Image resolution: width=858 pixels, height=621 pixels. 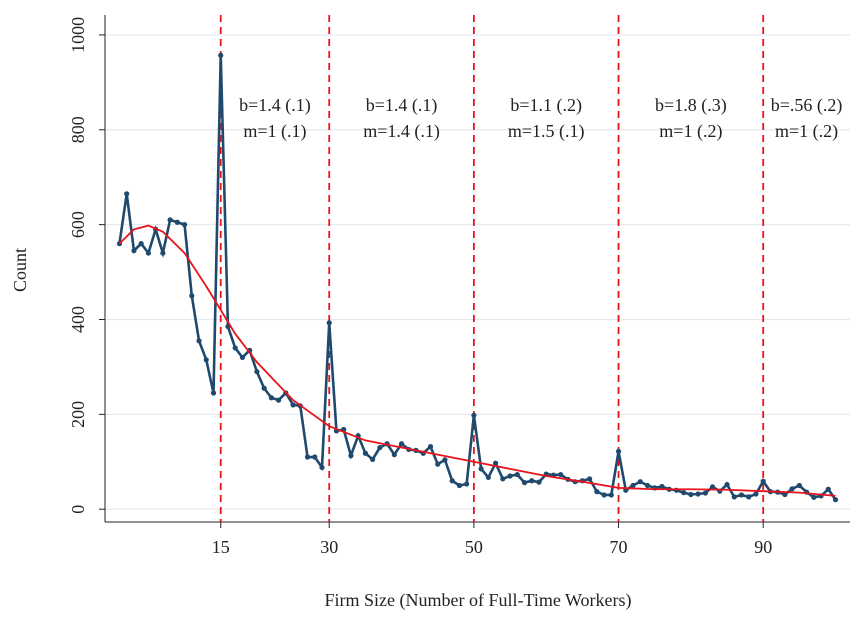 What do you see at coordinates (78, 319) in the screenshot?
I see `y-tick-label: 400` at bounding box center [78, 319].